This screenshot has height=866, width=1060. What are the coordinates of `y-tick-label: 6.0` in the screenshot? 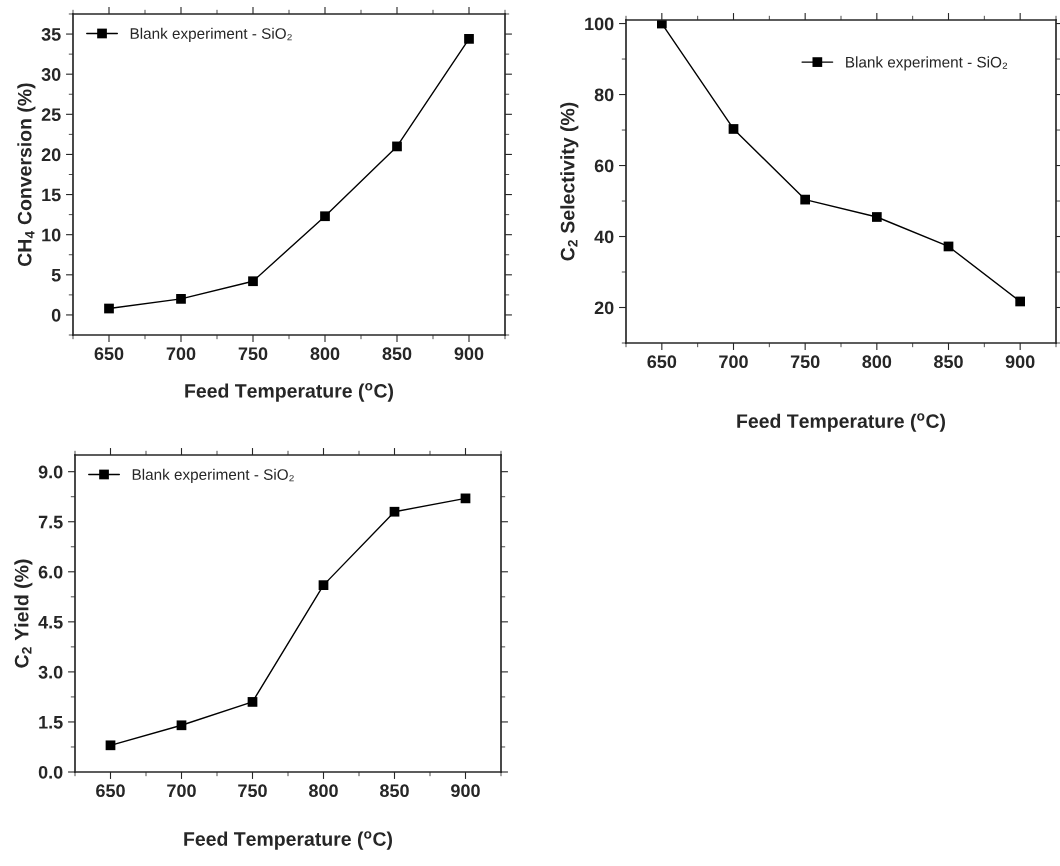 It's located at (50, 572).